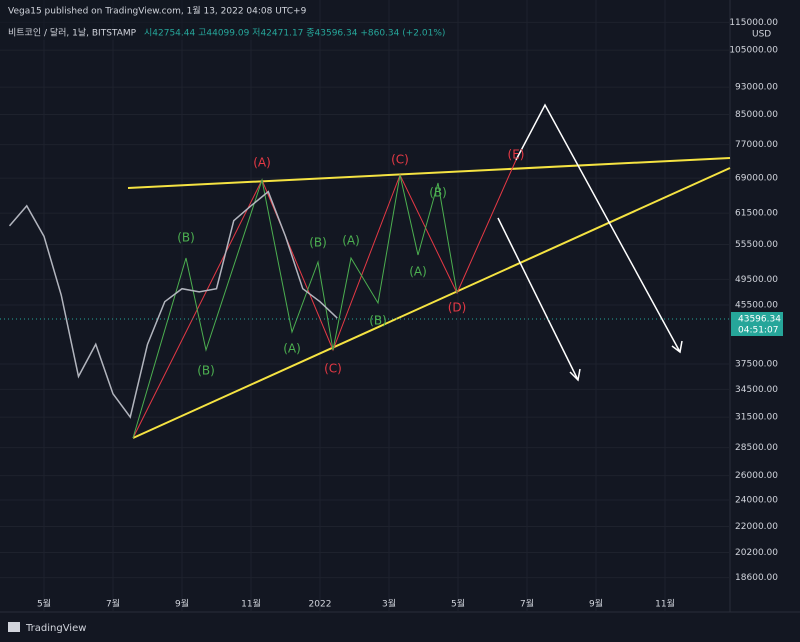 The height and width of the screenshot is (642, 800). Describe the element at coordinates (457, 308) in the screenshot. I see `wave-label: (D)` at that location.